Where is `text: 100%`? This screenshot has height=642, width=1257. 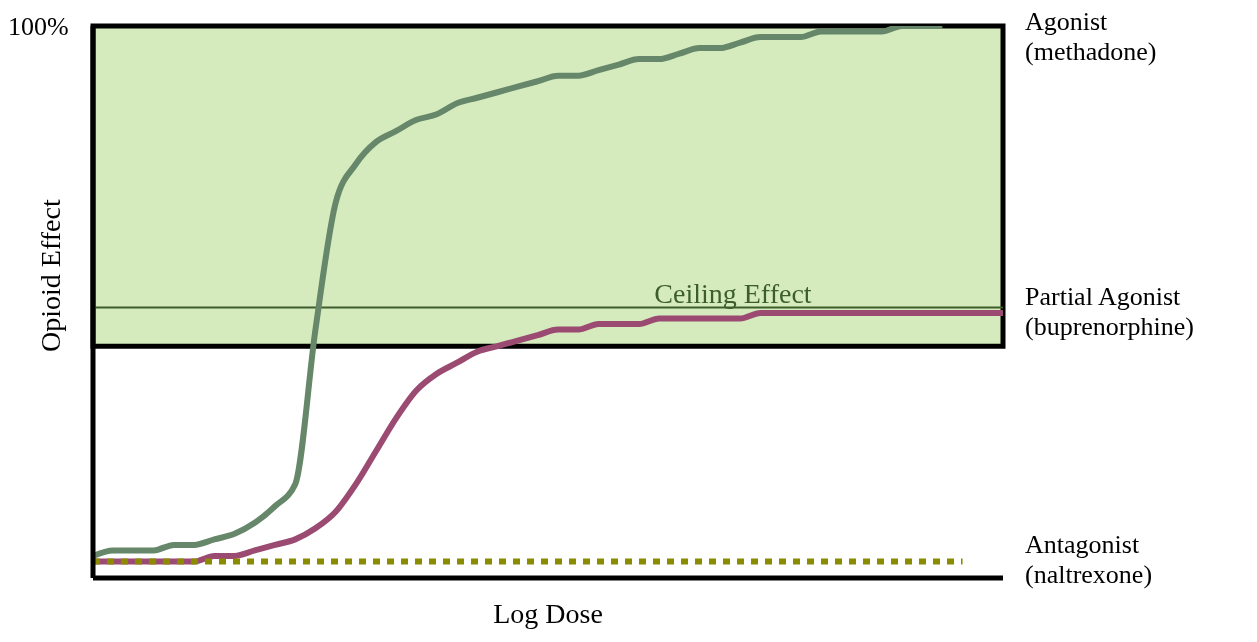
text: 100% is located at coordinates (38, 27).